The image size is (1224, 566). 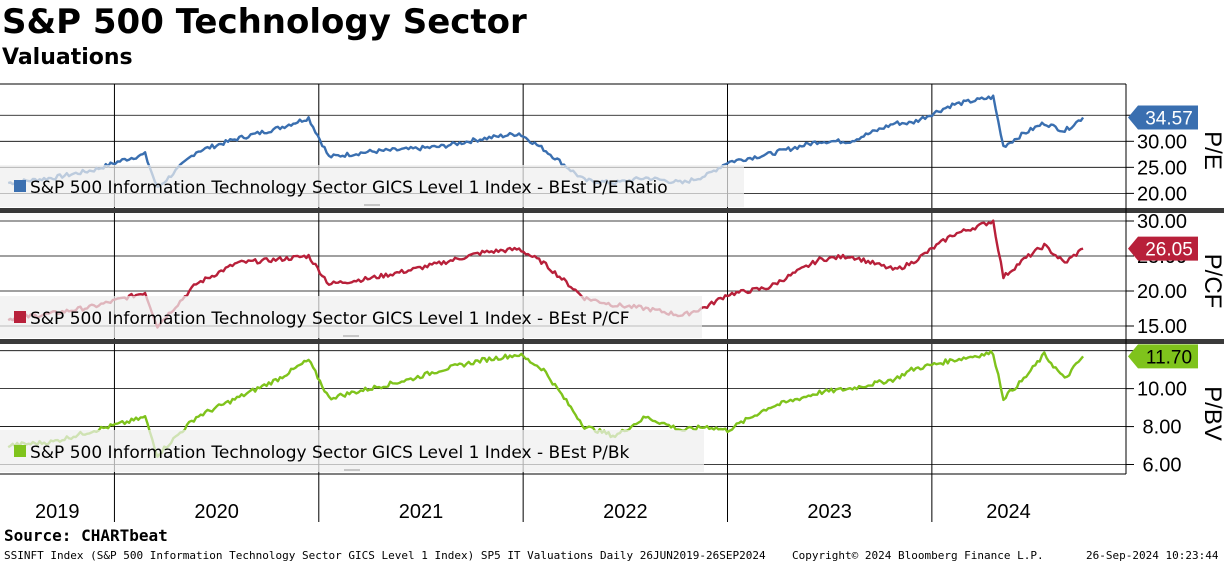 What do you see at coordinates (1162, 194) in the screenshot?
I see `ytick-label-pe-20.00: 20.00` at bounding box center [1162, 194].